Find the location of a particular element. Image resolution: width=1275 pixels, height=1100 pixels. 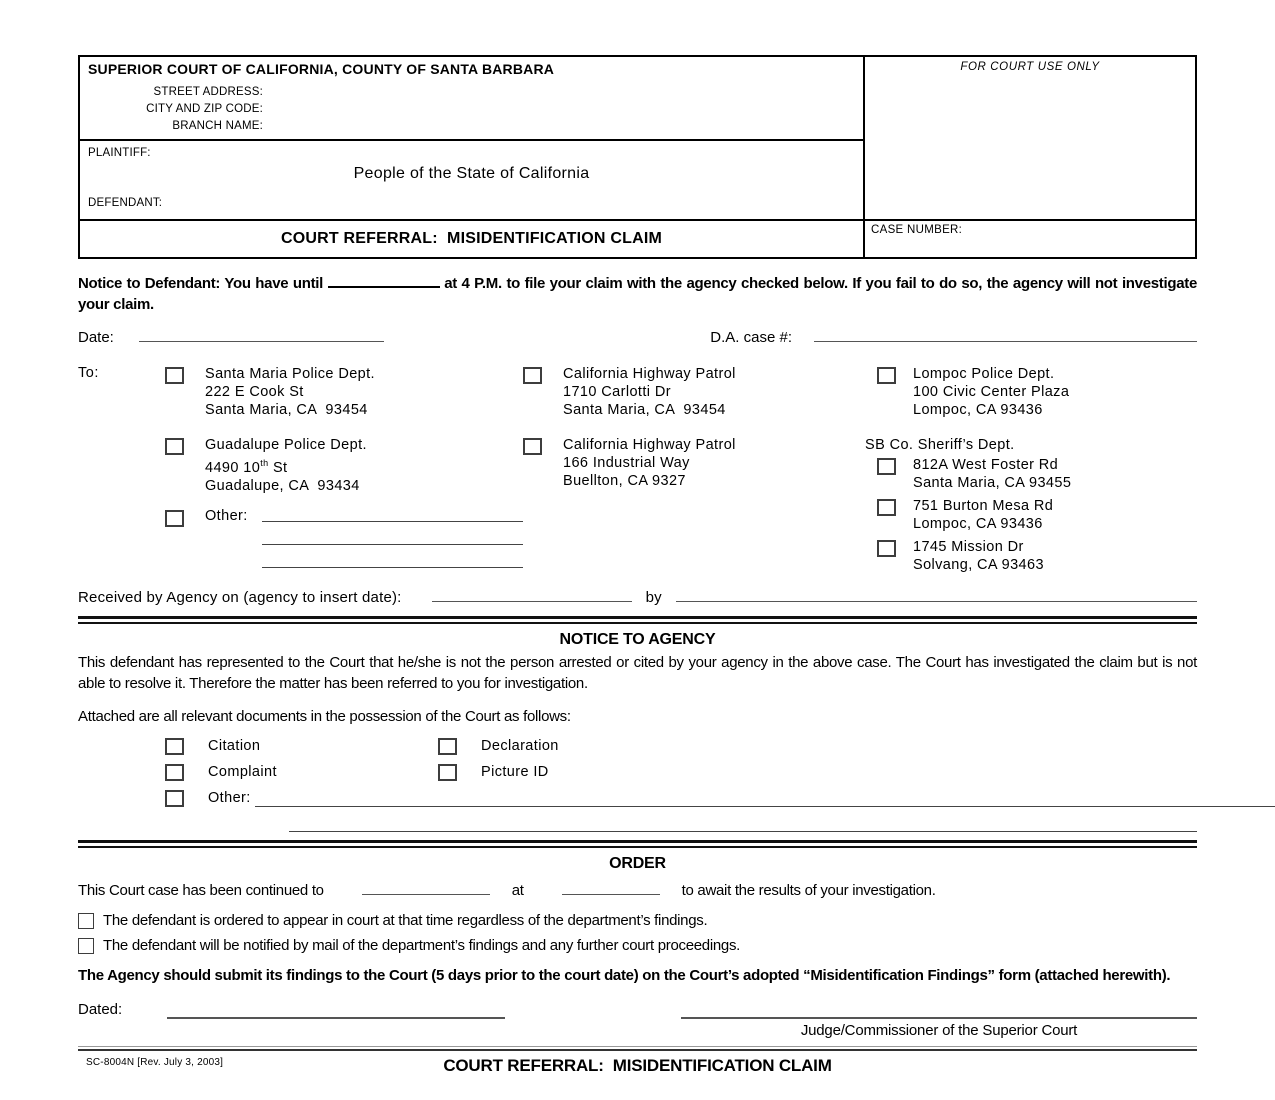

doc-label: Picture ID is located at coordinates (515, 772).